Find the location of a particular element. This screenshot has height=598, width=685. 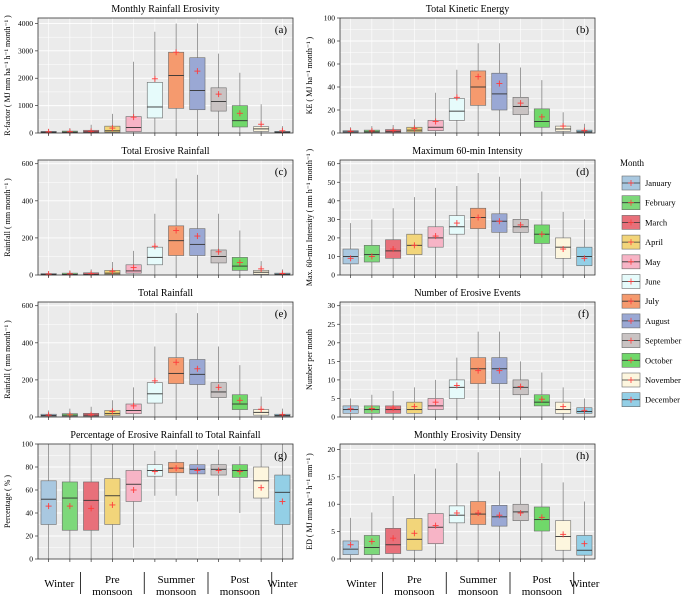

panel-letter: (h) is located at coordinates (582, 456).